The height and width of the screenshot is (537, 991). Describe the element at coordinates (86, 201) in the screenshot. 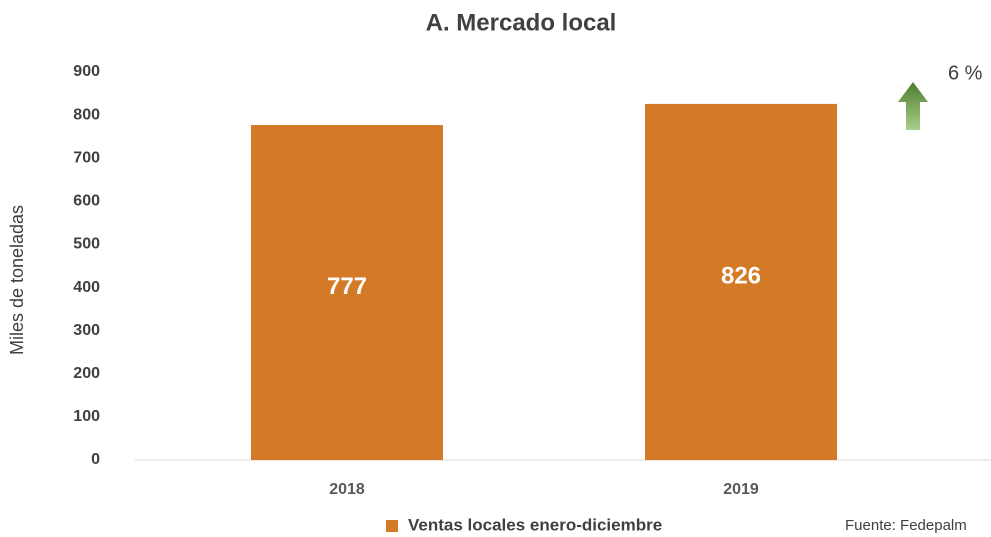

I see `y-tick-label: 600` at that location.